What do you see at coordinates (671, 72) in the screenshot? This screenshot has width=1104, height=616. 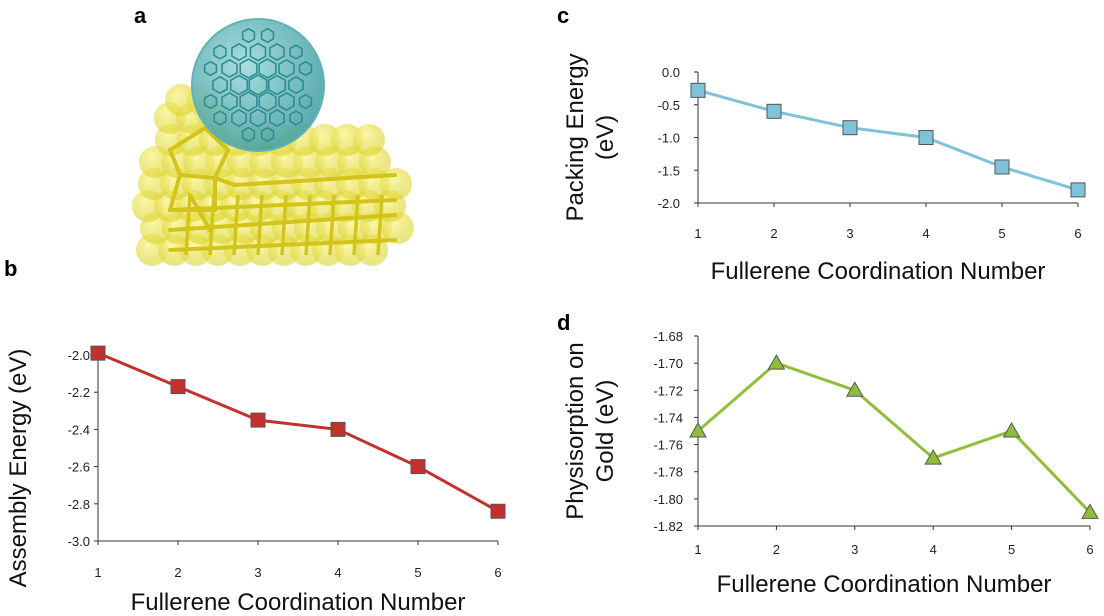 I see `y-tick-label: 0.0` at bounding box center [671, 72].